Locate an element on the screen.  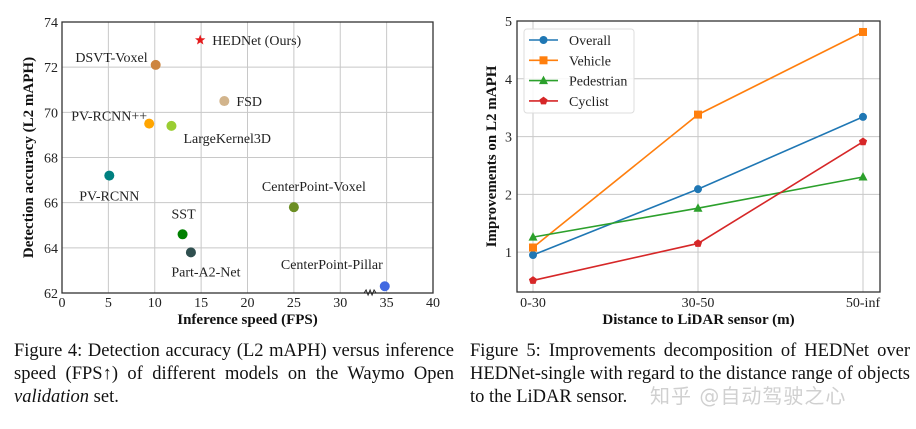
legend-label: Overall is located at coordinates (590, 41).